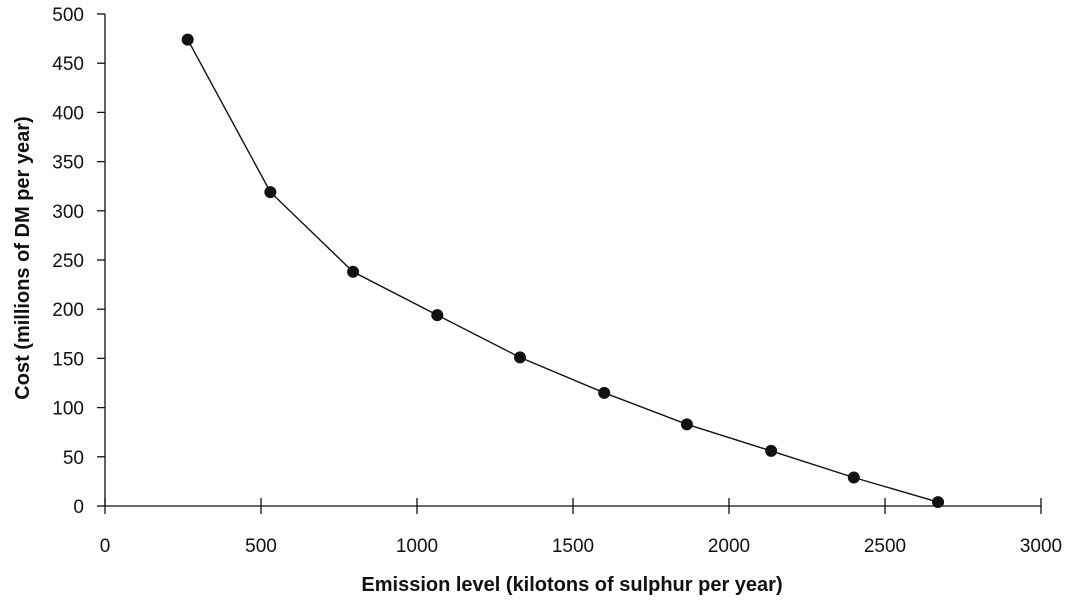 This screenshot has height=606, width=1075. I want to click on y-tick-label: 300, so click(68, 212).